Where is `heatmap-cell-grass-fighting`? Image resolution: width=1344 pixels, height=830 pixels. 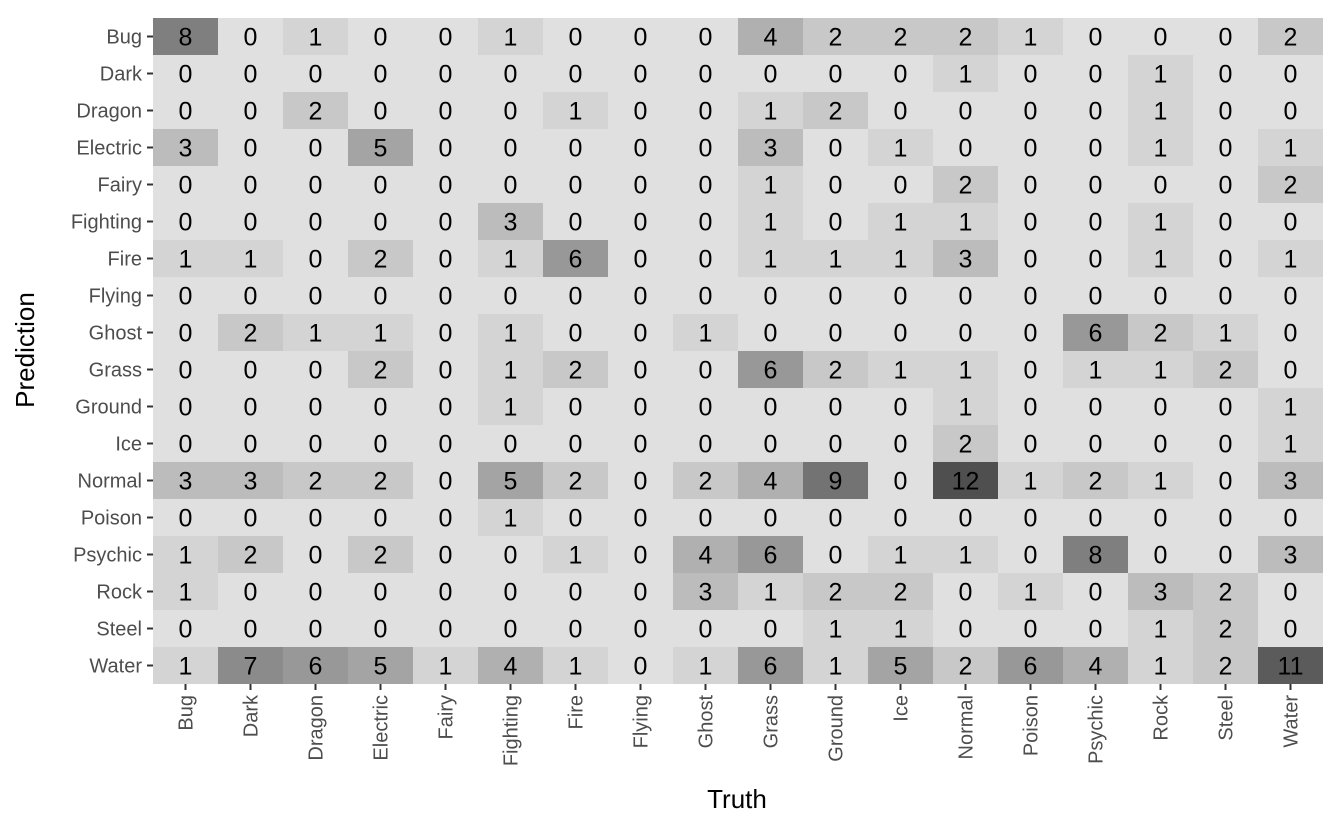
heatmap-cell-grass-fighting is located at coordinates (510, 369).